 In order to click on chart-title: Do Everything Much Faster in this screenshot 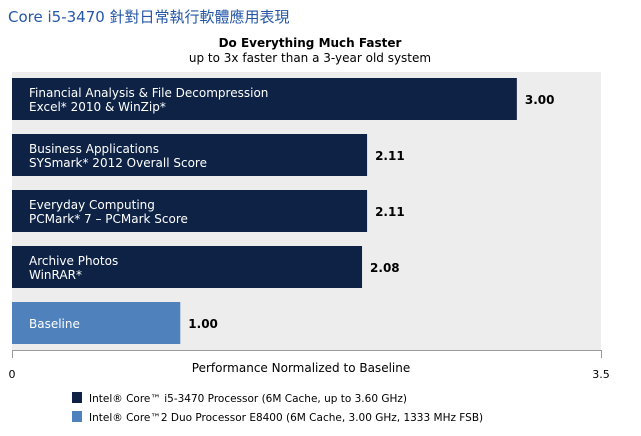, I will do `click(310, 43)`.